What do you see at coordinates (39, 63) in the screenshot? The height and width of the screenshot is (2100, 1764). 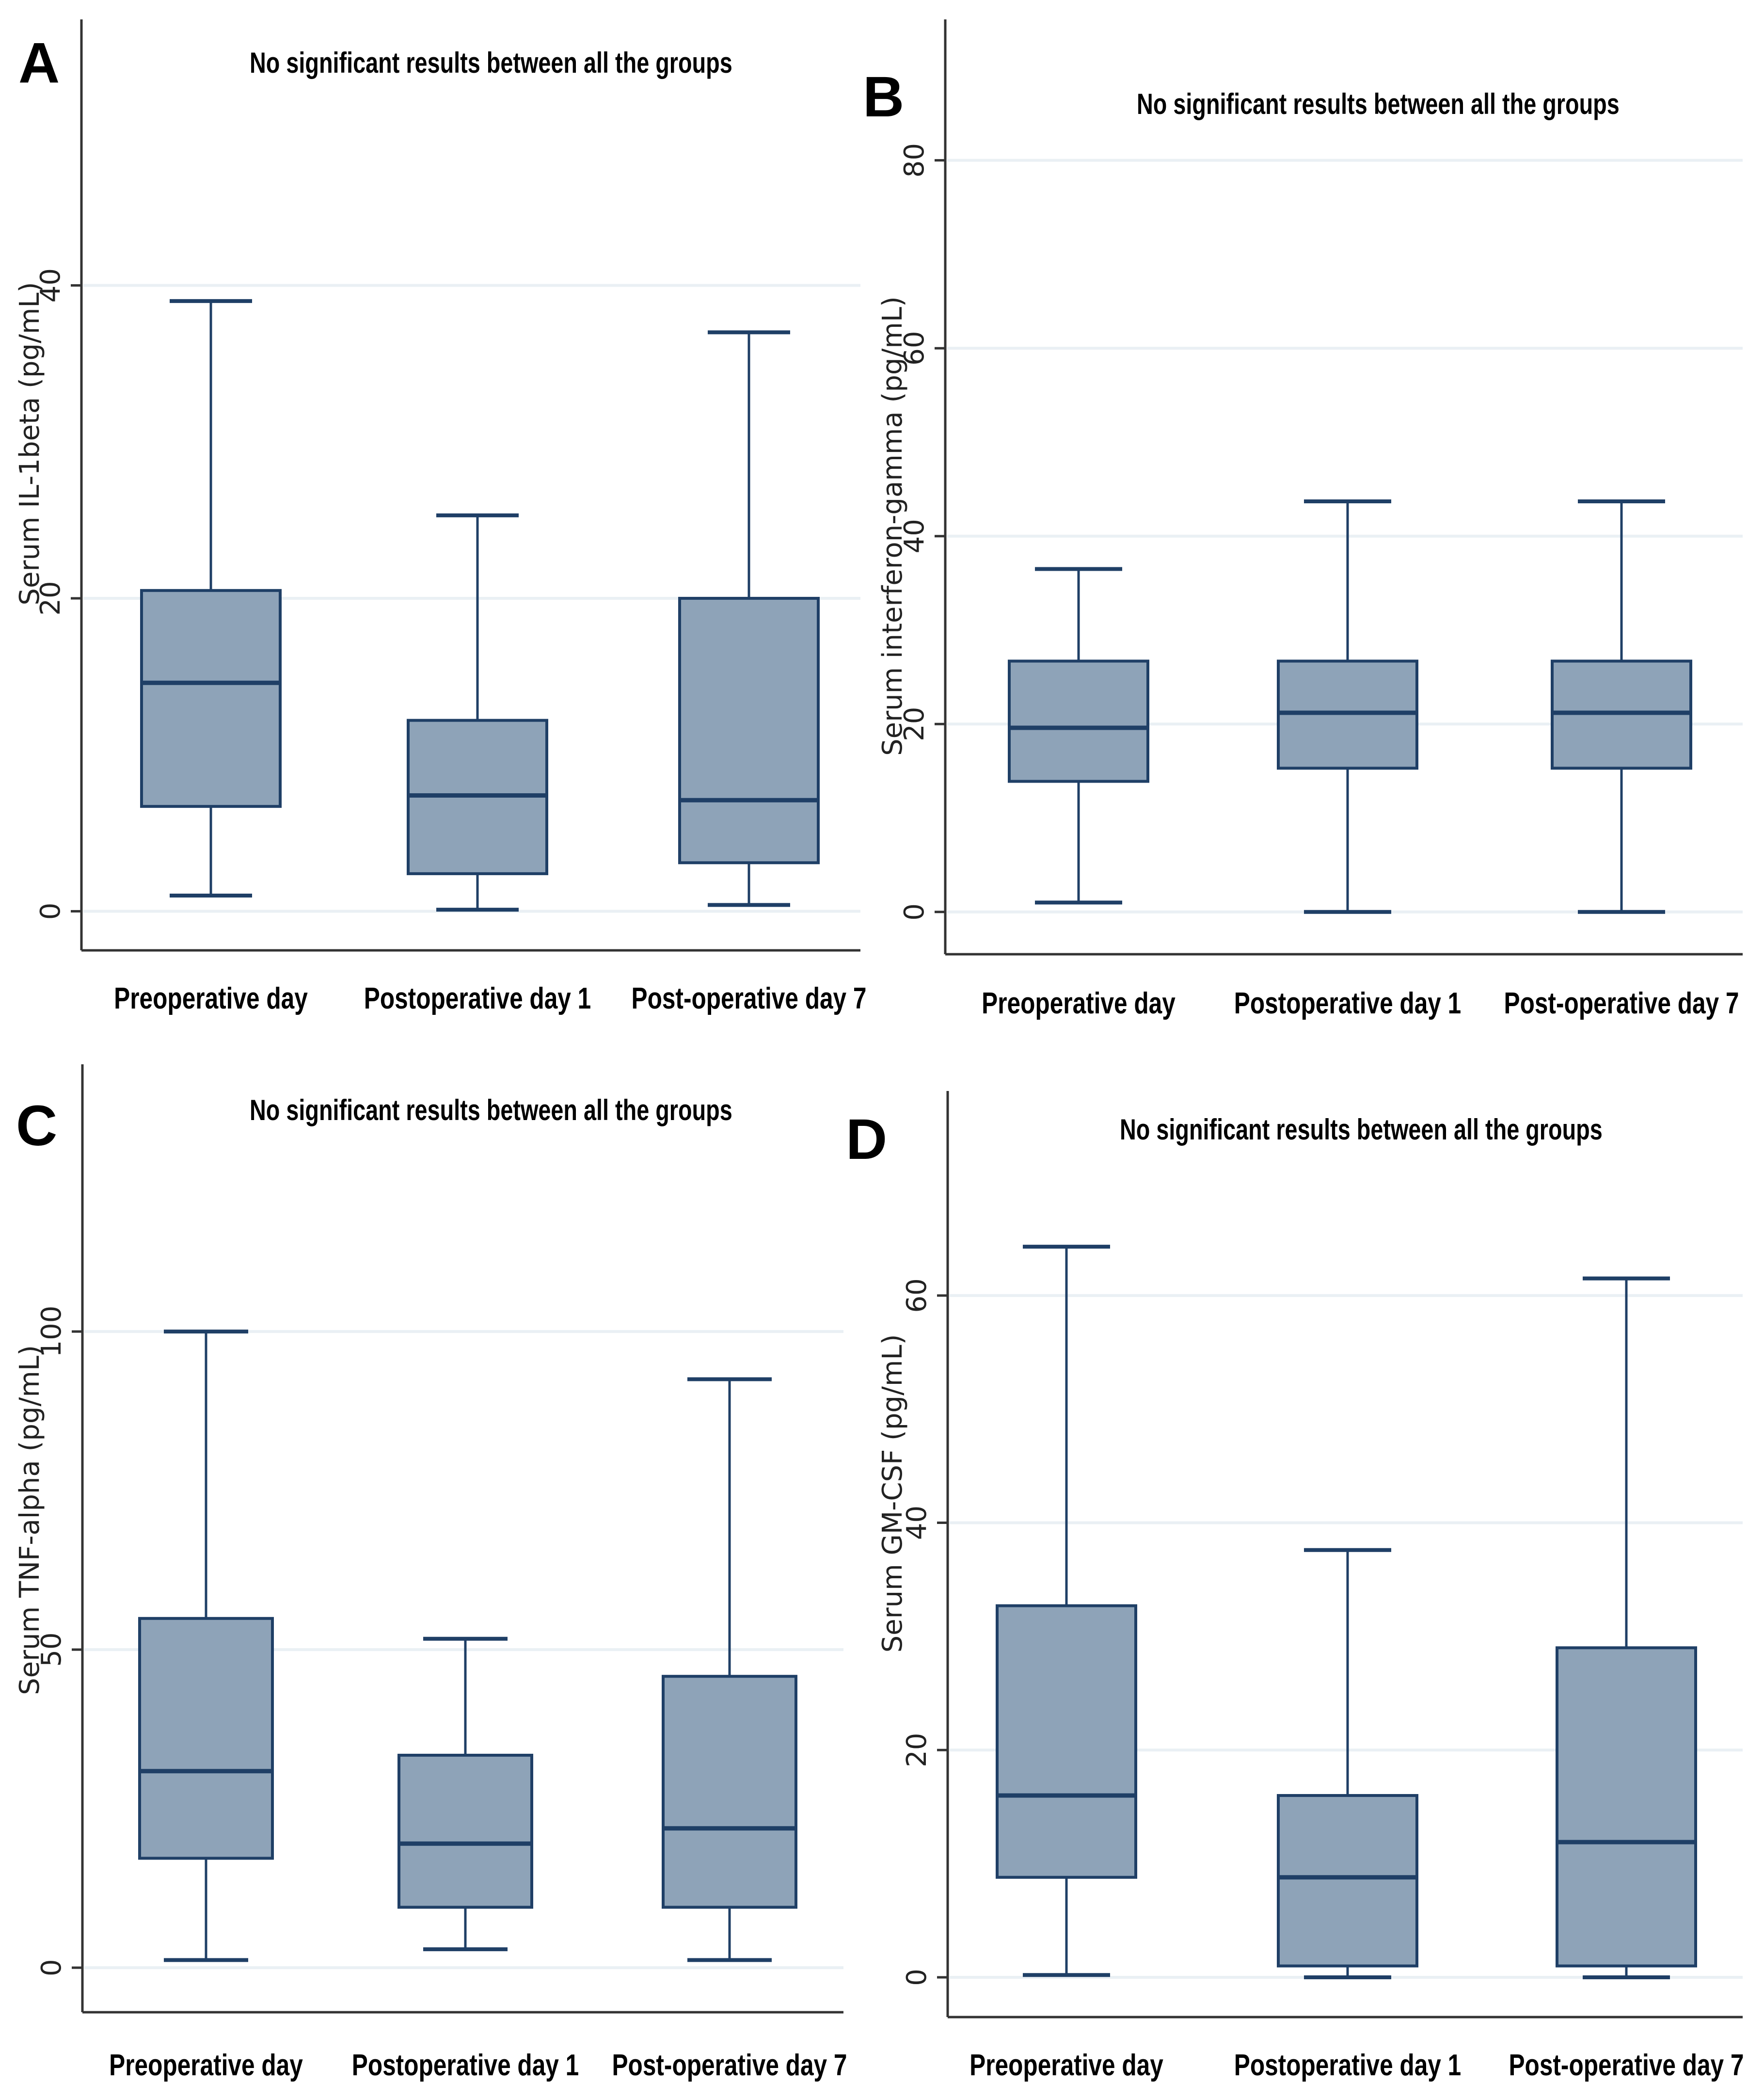 I see `panel-letter: A` at bounding box center [39, 63].